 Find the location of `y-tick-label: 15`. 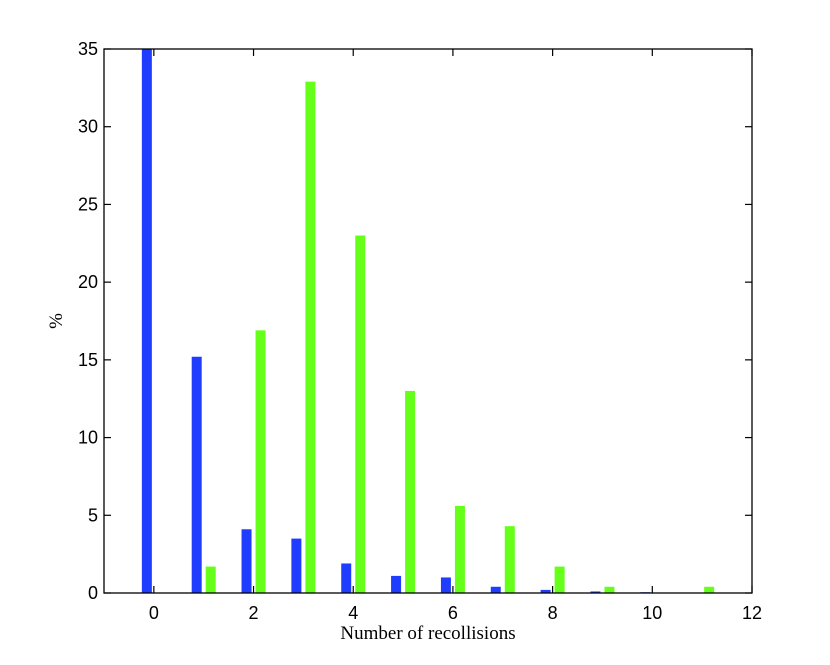

y-tick-label: 15 is located at coordinates (88, 360).